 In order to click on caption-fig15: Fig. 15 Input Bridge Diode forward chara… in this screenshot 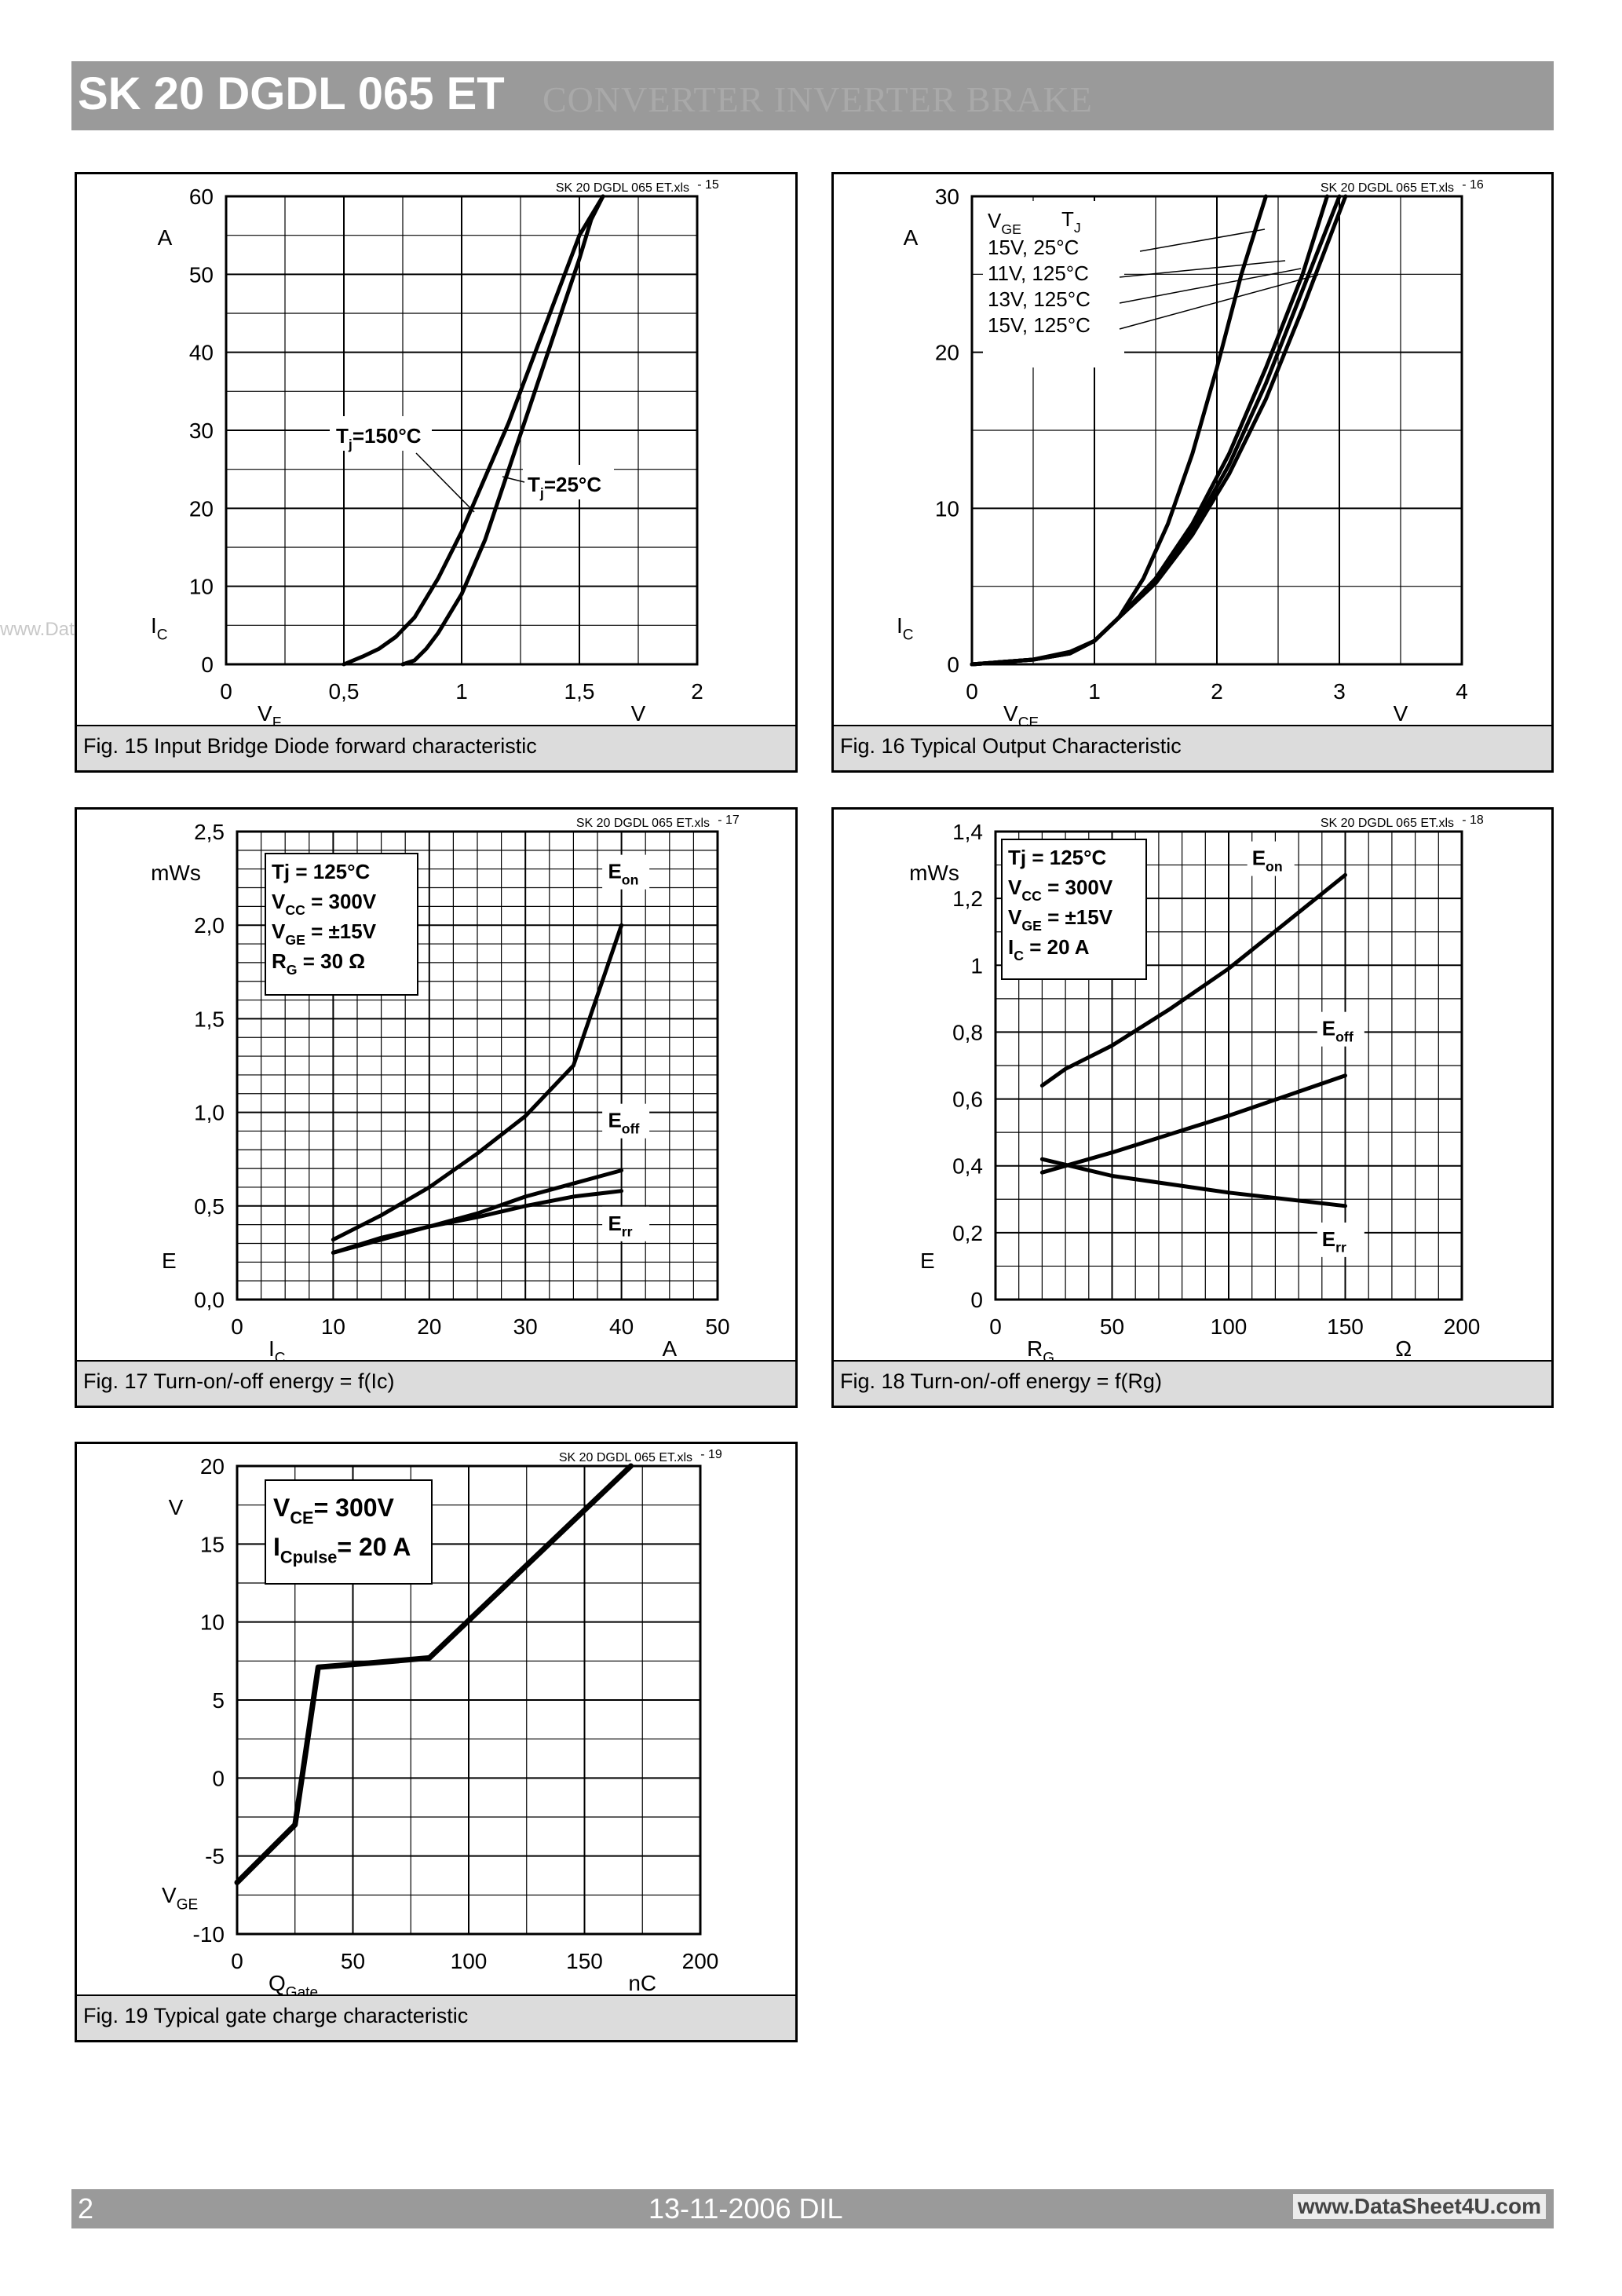, I will do `click(436, 748)`.